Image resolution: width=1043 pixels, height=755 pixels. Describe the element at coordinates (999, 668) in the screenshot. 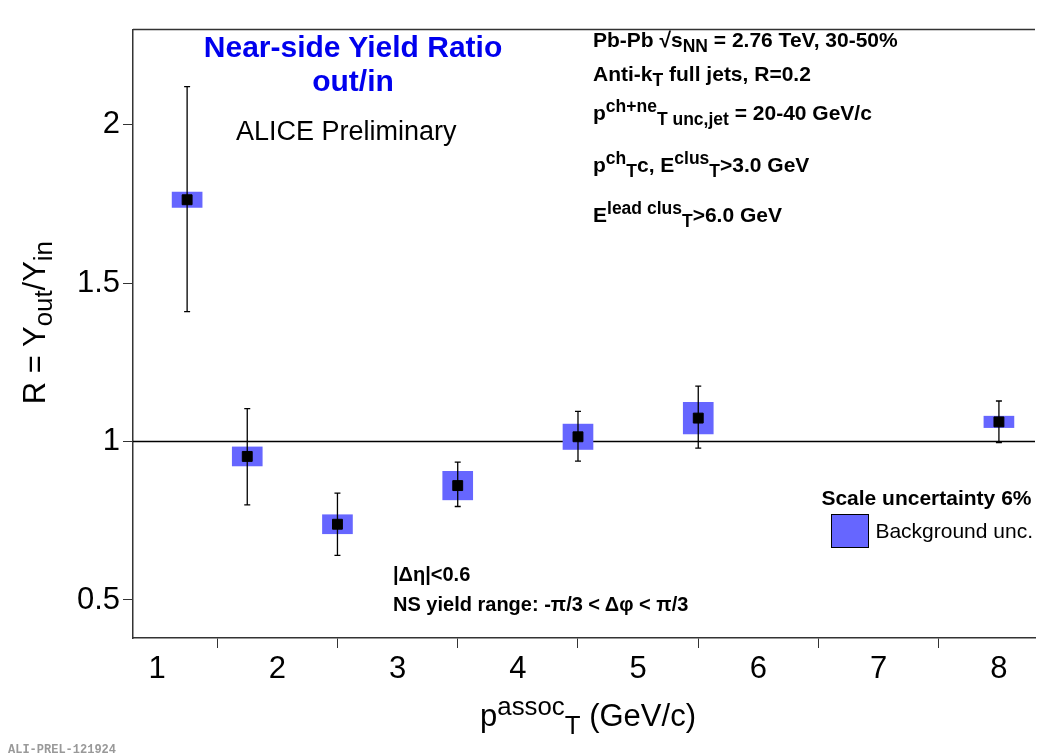

I see `x-tick-label: 8` at that location.